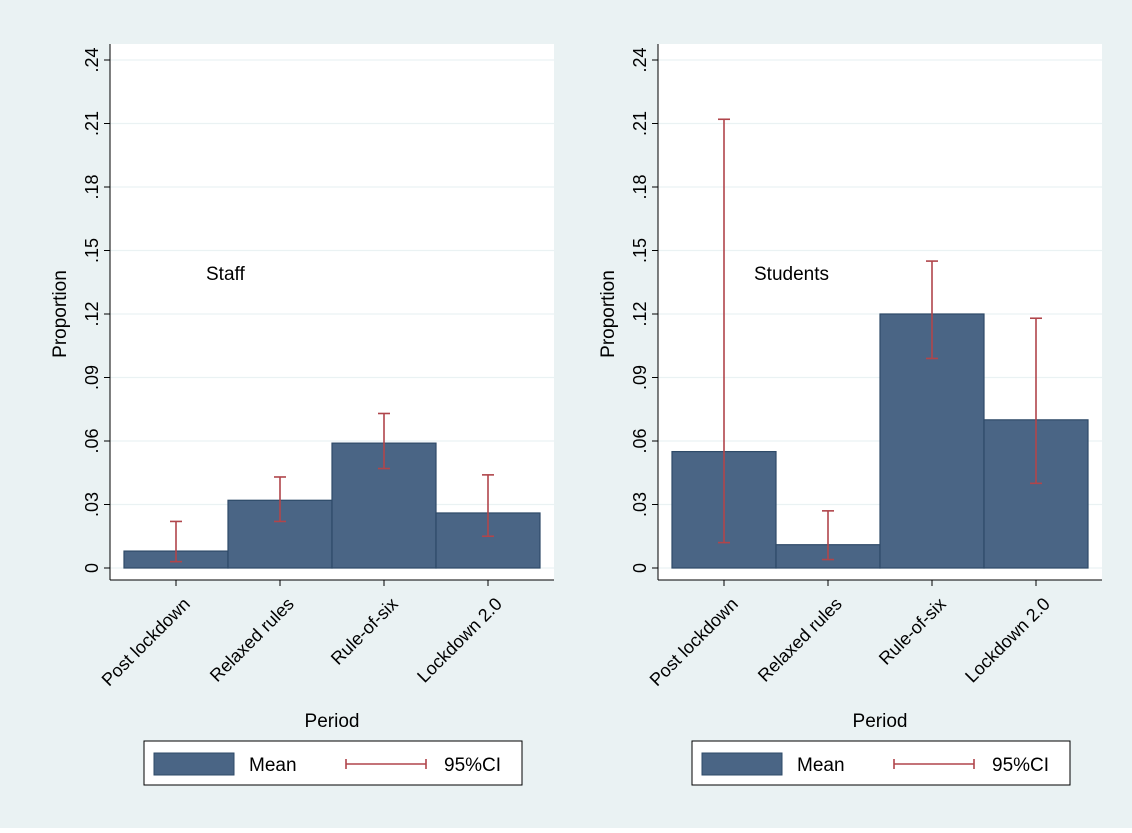  What do you see at coordinates (791, 274) in the screenshot?
I see `panel-annotation: Students` at bounding box center [791, 274].